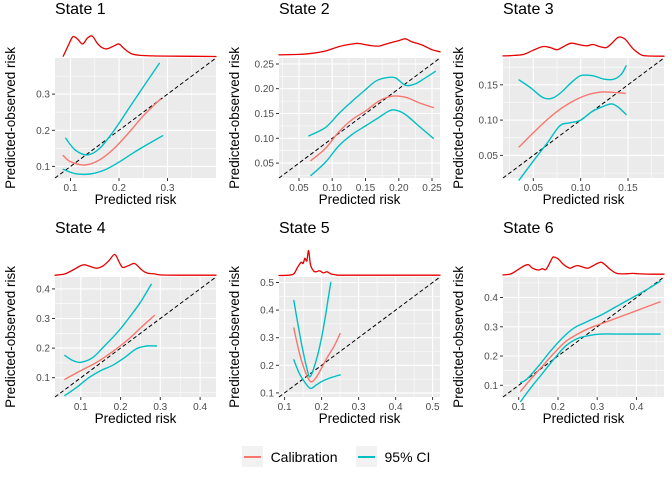  What do you see at coordinates (528, 228) in the screenshot?
I see `panel-title: State 6` at bounding box center [528, 228].